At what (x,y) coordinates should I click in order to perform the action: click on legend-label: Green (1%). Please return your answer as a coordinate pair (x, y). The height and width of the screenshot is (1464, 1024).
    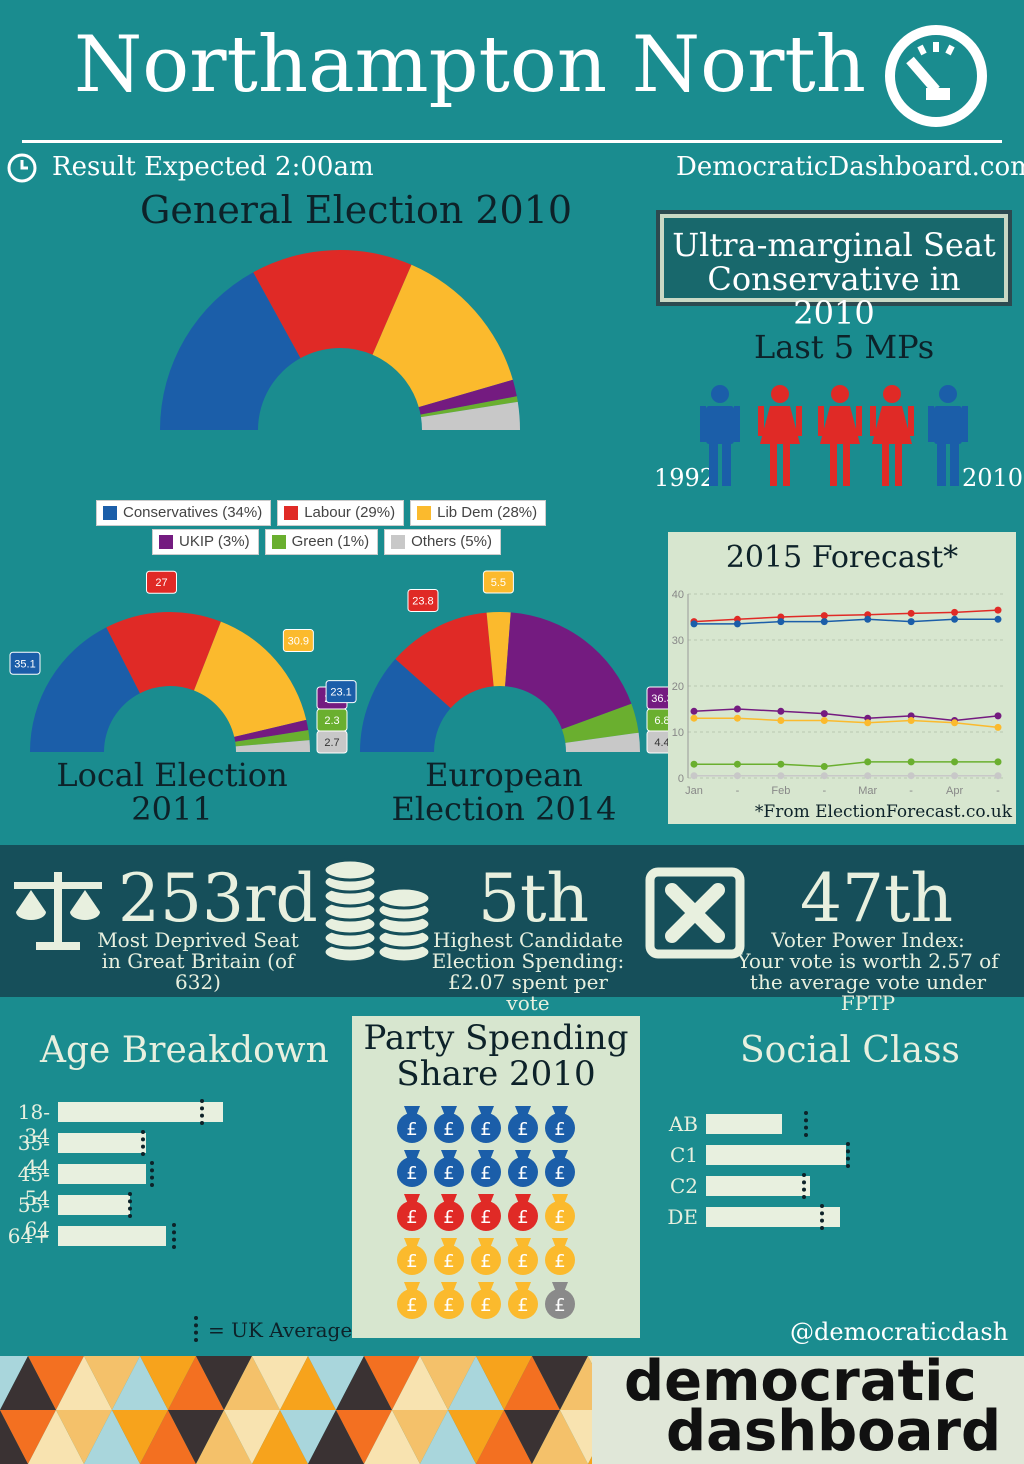
    Looking at the image, I should click on (330, 541).